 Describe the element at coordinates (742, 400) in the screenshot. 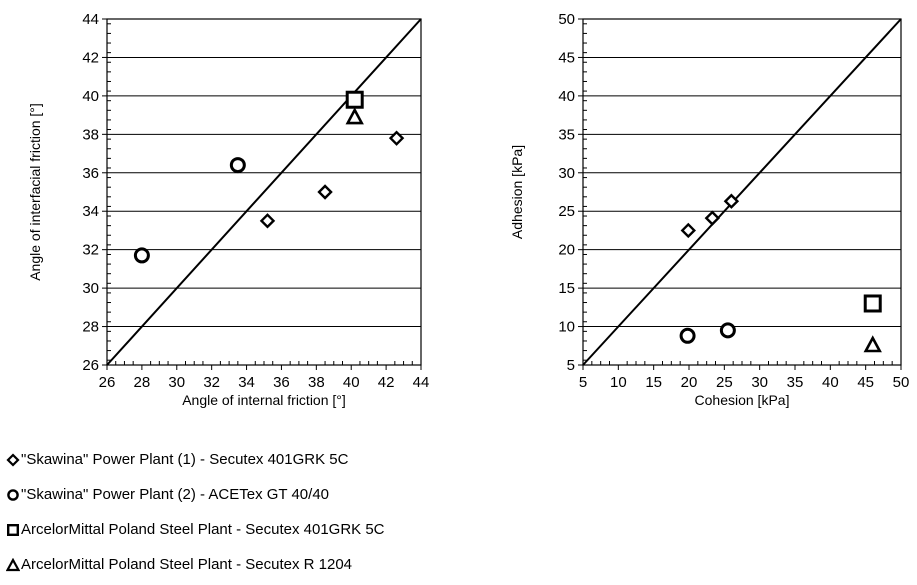

I see `x-axis-label: Cohesion [kPa]` at that location.